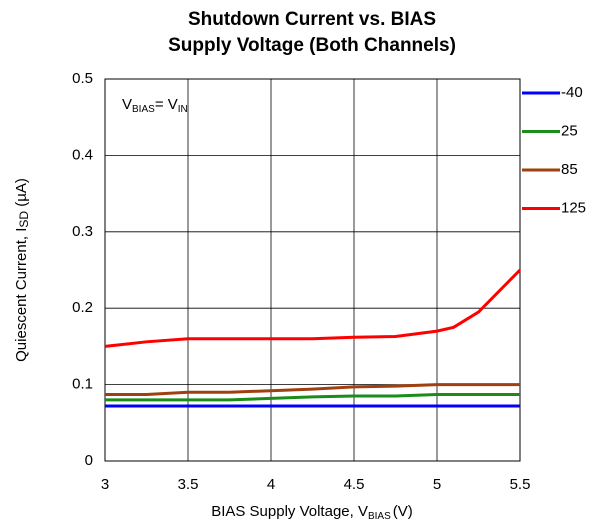  Describe the element at coordinates (82, 231) in the screenshot. I see `y-tick-label: 0.3` at that location.